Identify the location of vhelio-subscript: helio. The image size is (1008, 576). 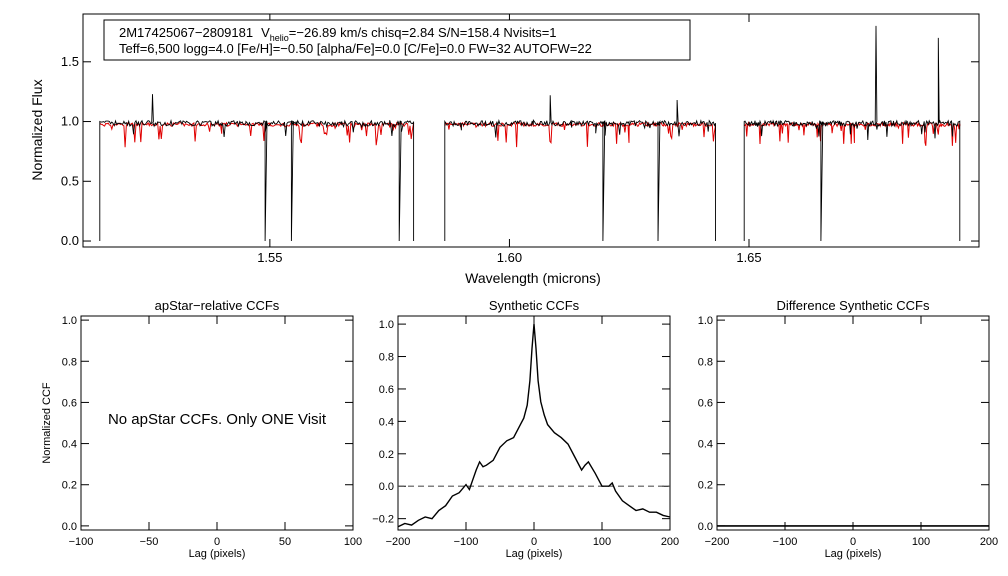
(279, 38).